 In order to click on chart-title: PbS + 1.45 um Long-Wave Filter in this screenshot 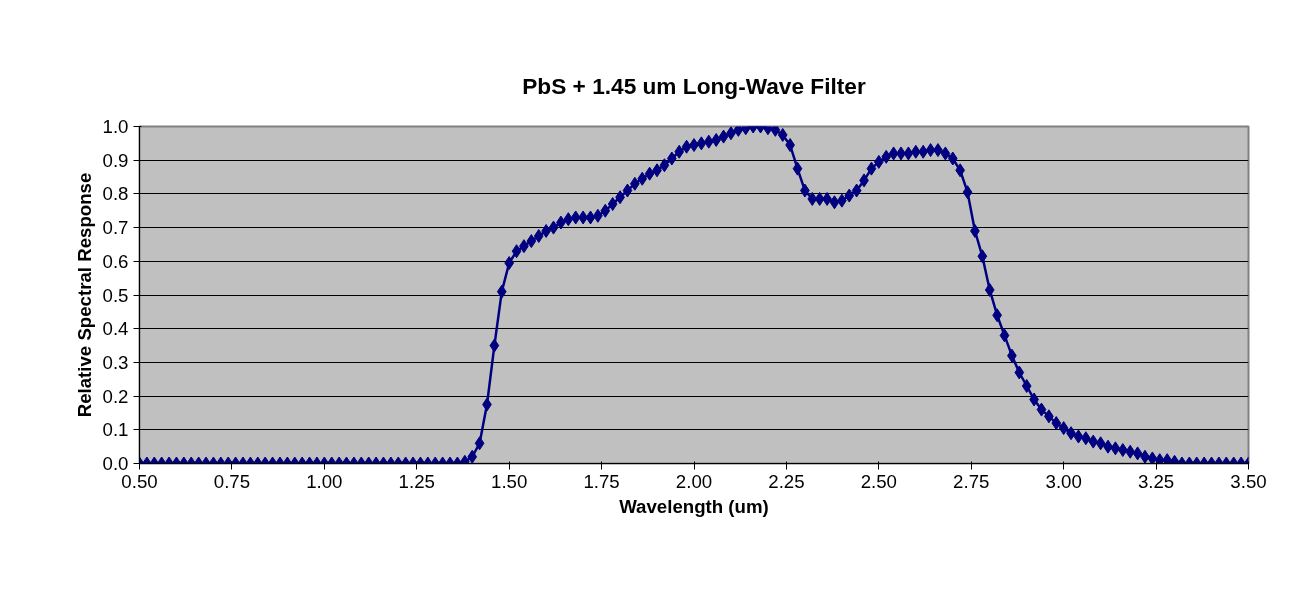, I will do `click(694, 86)`.